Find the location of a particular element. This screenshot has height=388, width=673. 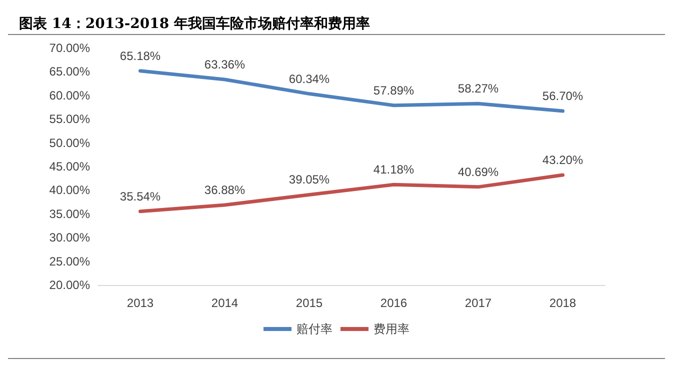

x-tick-label: 2014 is located at coordinates (224, 303).